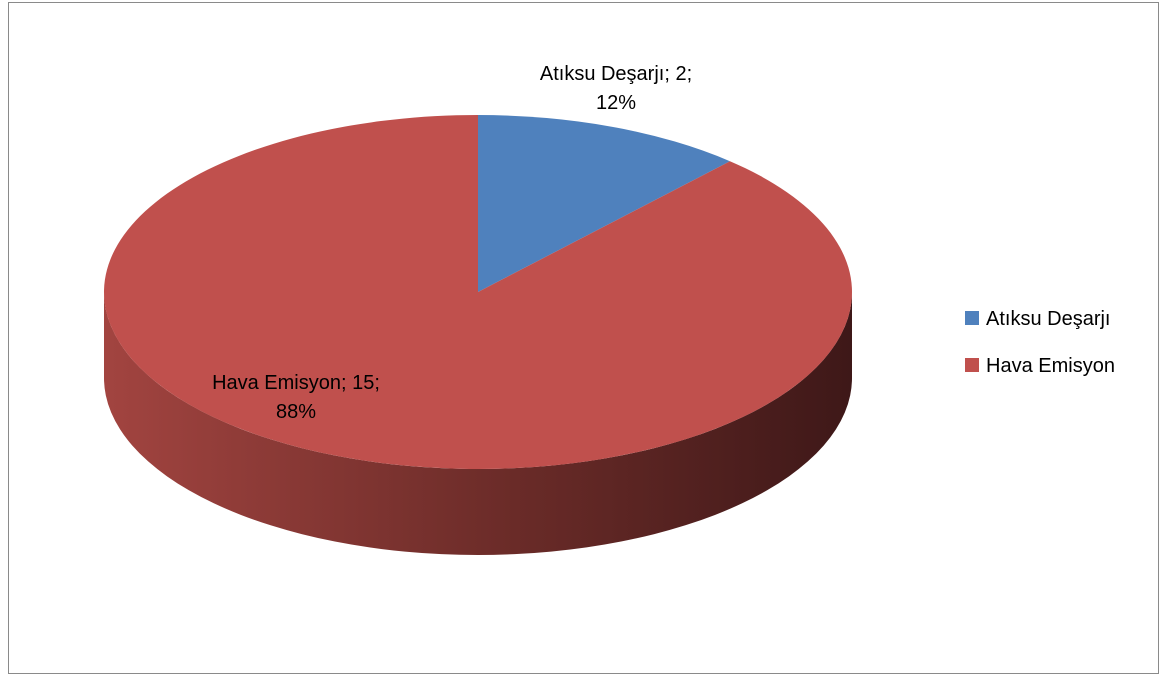 The image size is (1167, 682). Describe the element at coordinates (972, 365) in the screenshot. I see `legend-swatch-hava` at that location.